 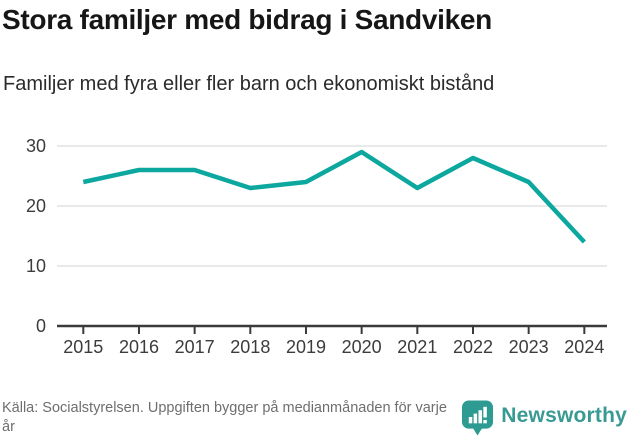 I want to click on page-title: Stora familjer med bidrag i Sandviken, so click(x=247, y=19).